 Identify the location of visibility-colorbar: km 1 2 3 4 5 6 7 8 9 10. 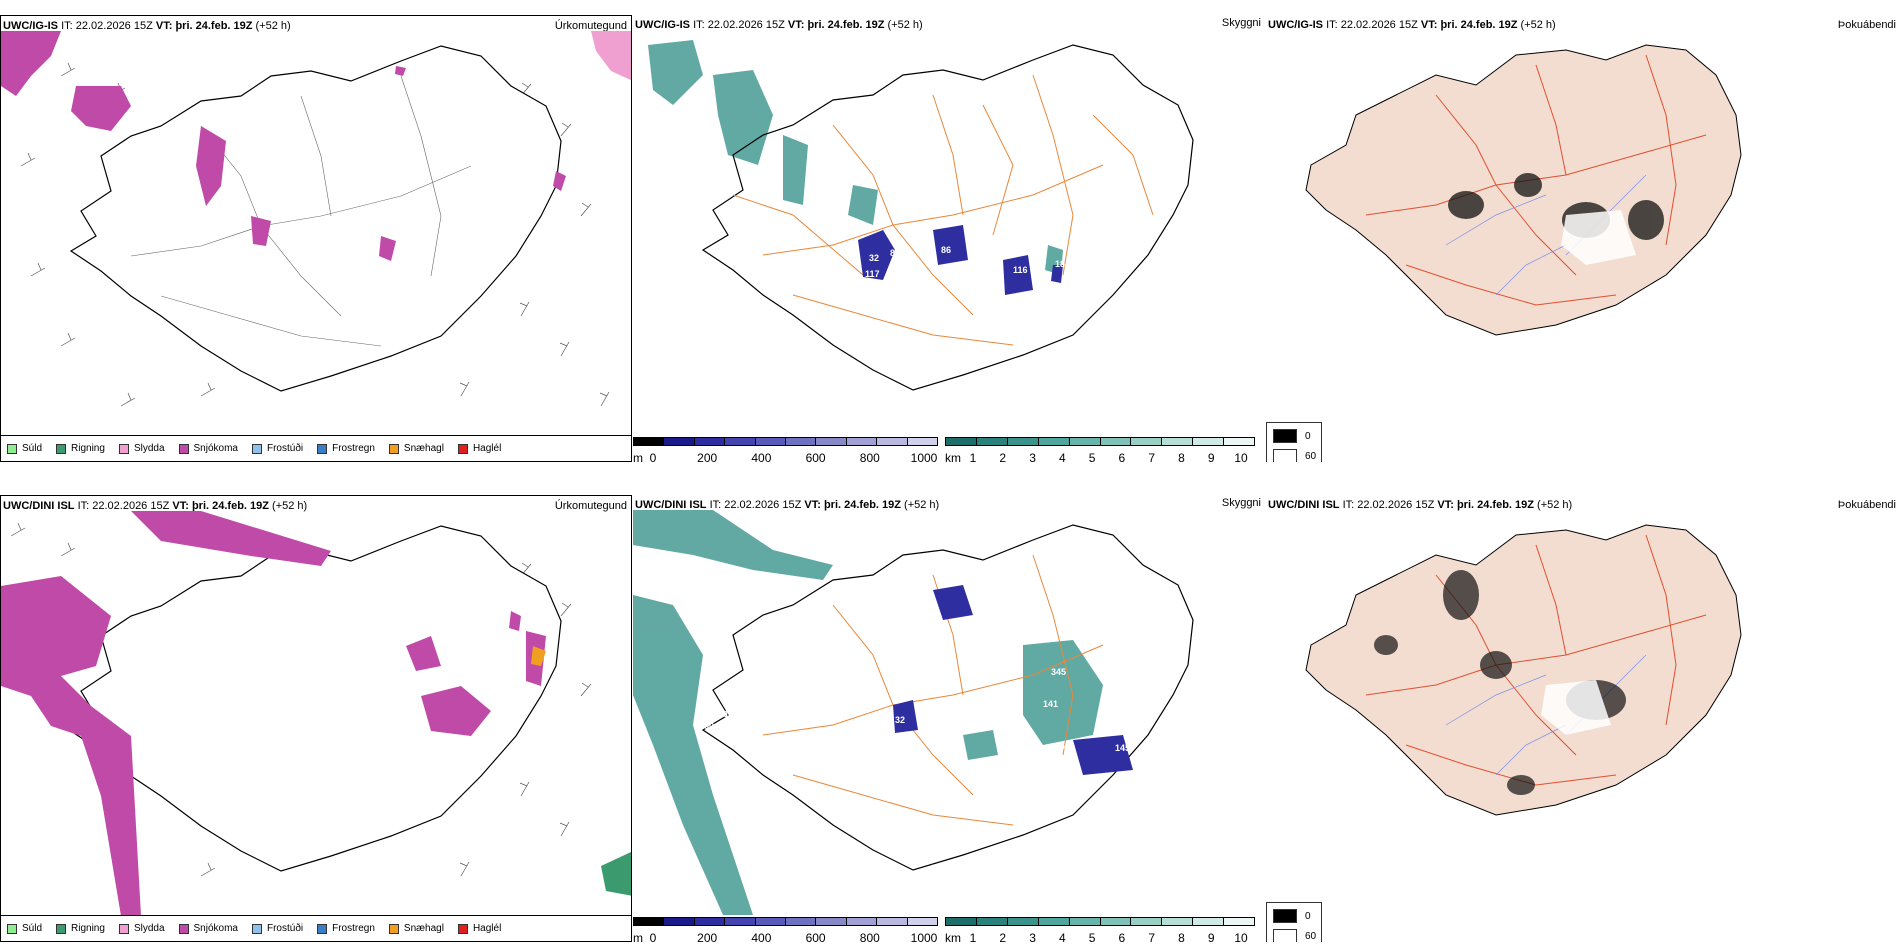
(1100, 929).